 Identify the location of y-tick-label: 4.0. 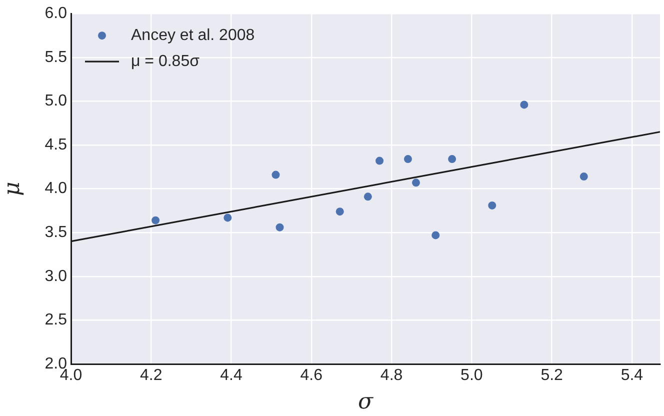
(56, 189).